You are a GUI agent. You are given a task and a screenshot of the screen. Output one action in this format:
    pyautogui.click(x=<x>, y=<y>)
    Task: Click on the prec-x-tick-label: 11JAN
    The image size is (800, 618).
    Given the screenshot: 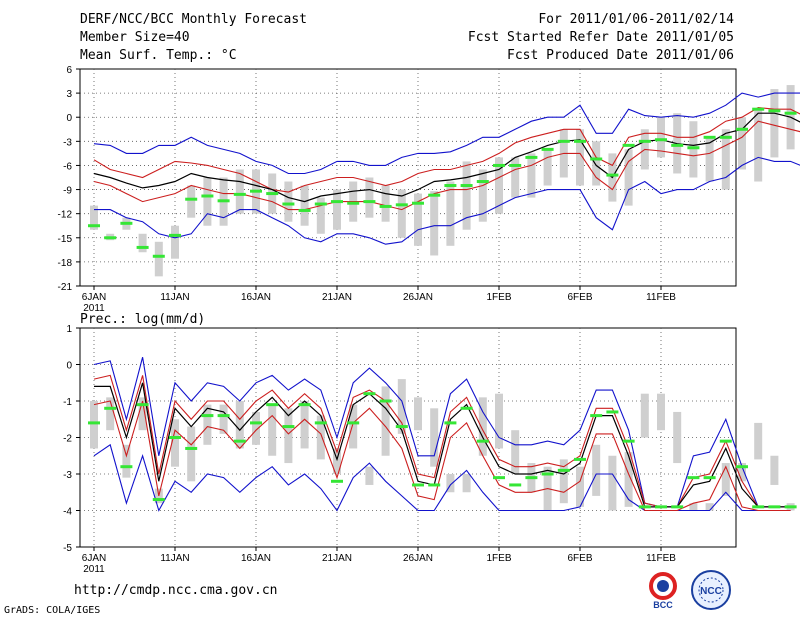 What is the action you would take?
    pyautogui.click(x=174, y=558)
    